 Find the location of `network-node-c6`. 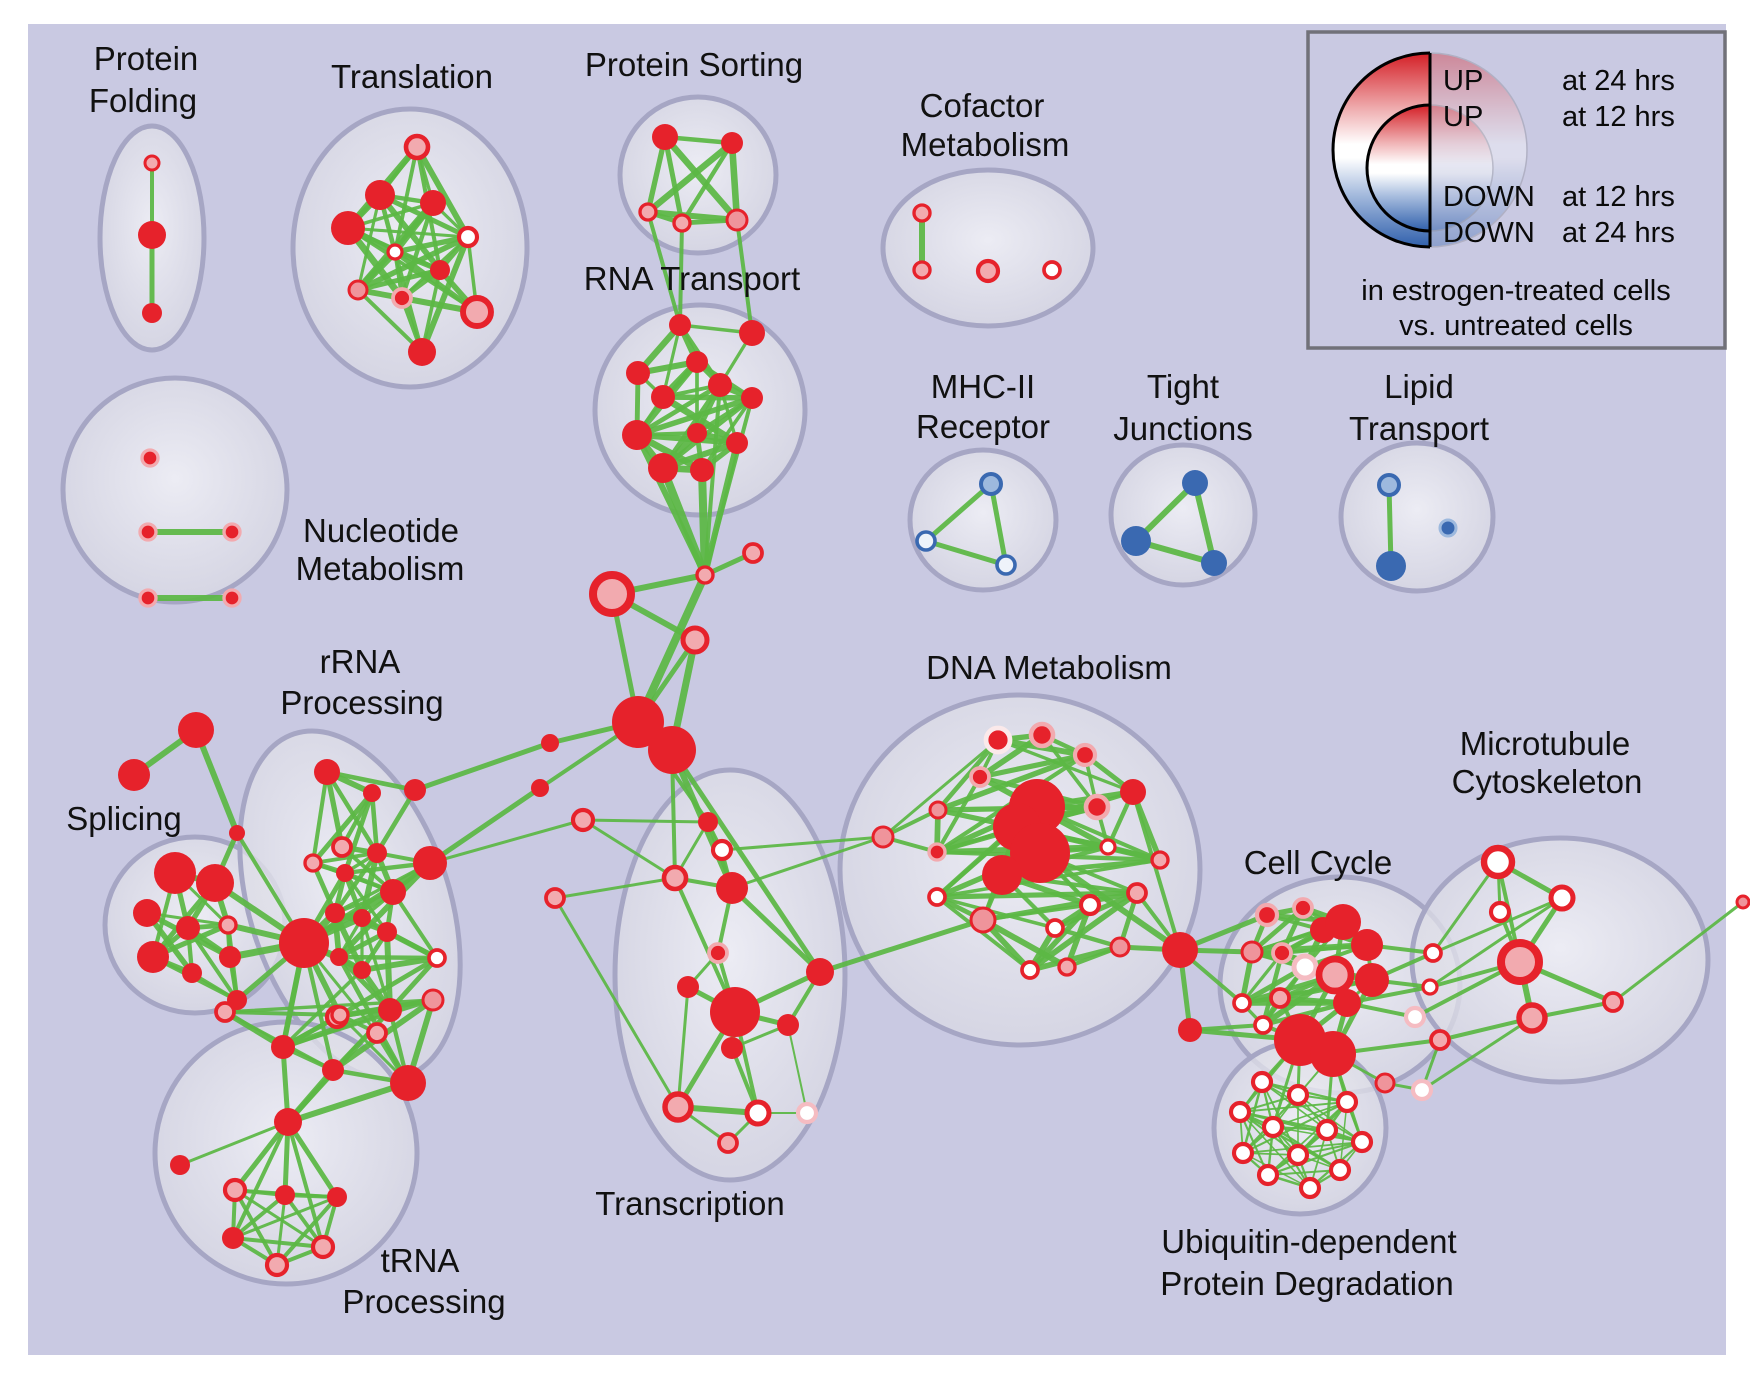

network-node-c6 is located at coordinates (1252, 952).